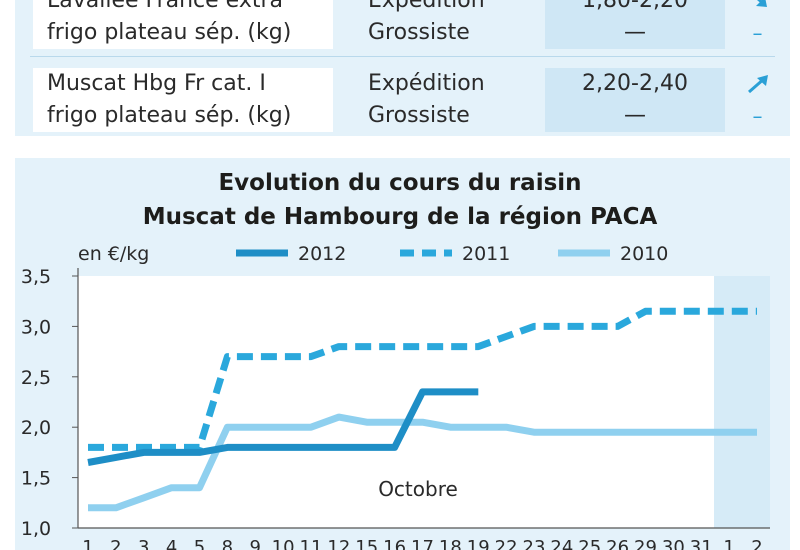  What do you see at coordinates (283, 427) in the screenshot?
I see `series-line-2012` at bounding box center [283, 427].